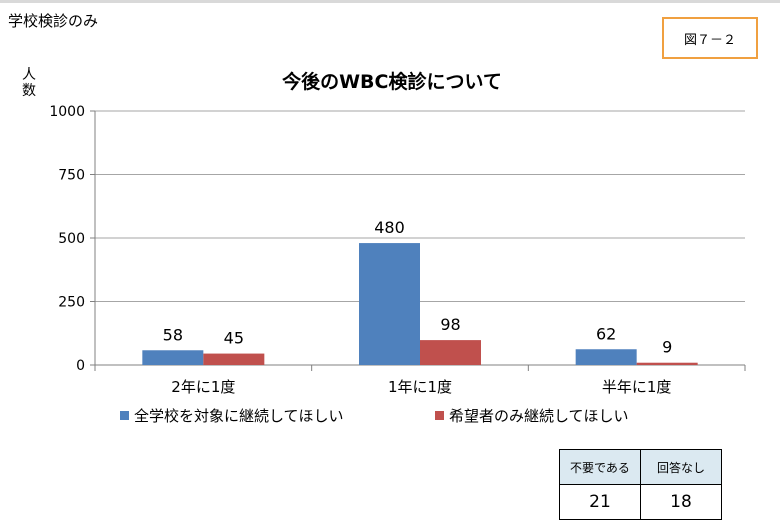  What do you see at coordinates (80, 366) in the screenshot?
I see `y-tick-label: 0` at bounding box center [80, 366].